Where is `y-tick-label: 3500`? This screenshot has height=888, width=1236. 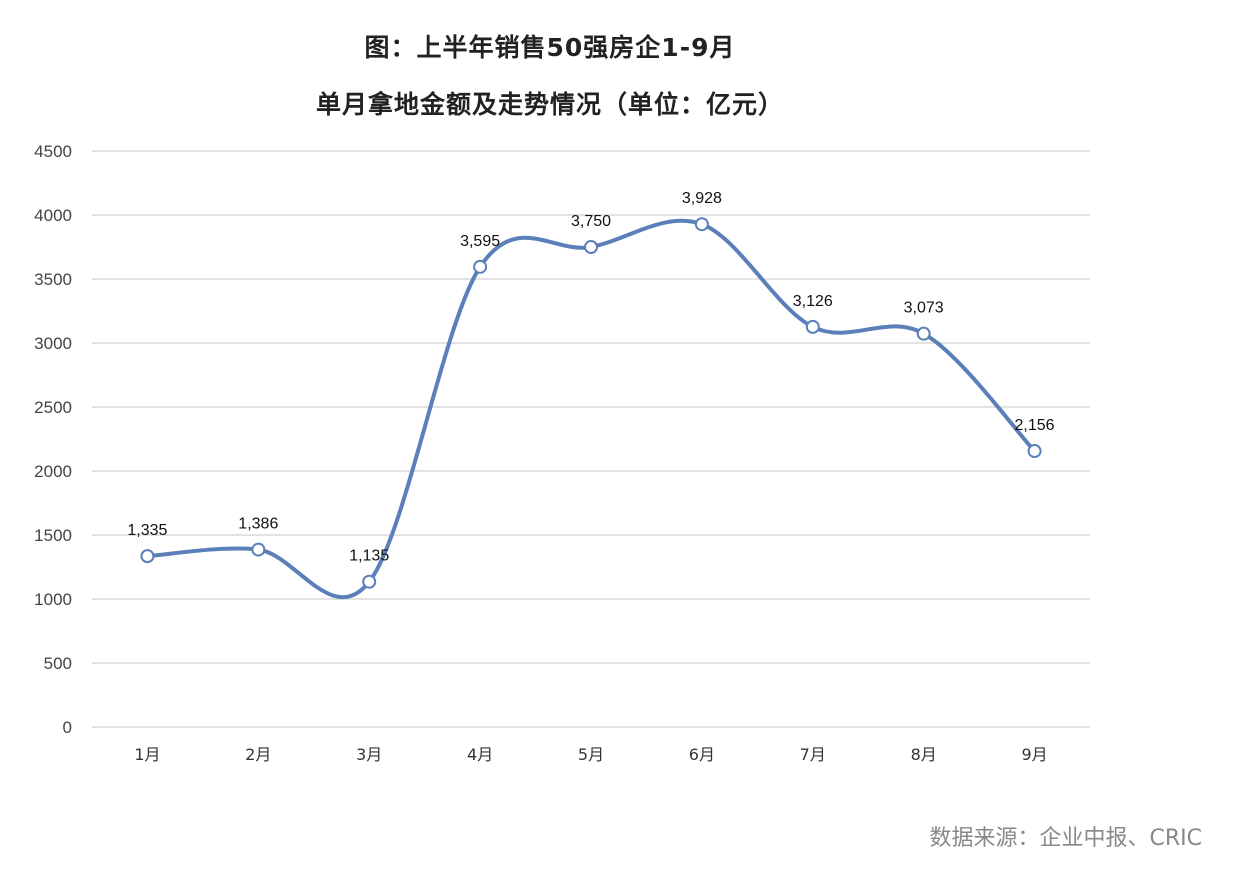
y-tick-label: 3500 is located at coordinates (53, 279).